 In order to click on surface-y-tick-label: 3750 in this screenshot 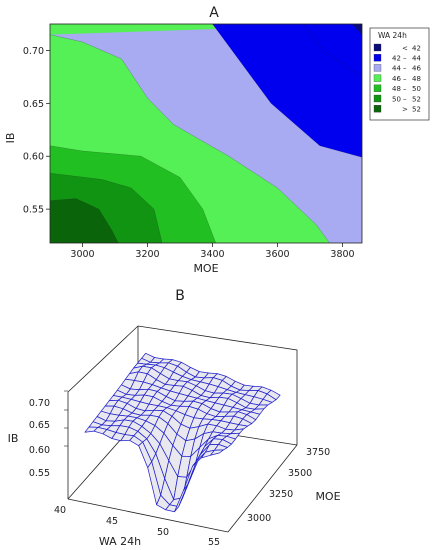, I will do `click(318, 452)`.